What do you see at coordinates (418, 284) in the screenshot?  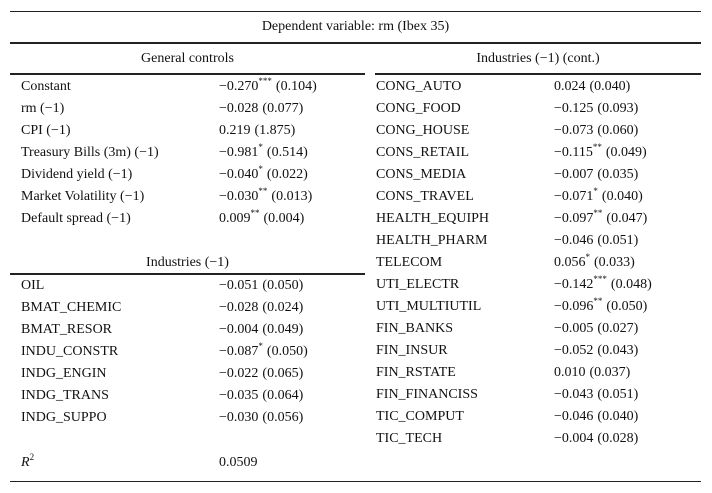 I see `row-label: UTI_ELECTR` at bounding box center [418, 284].